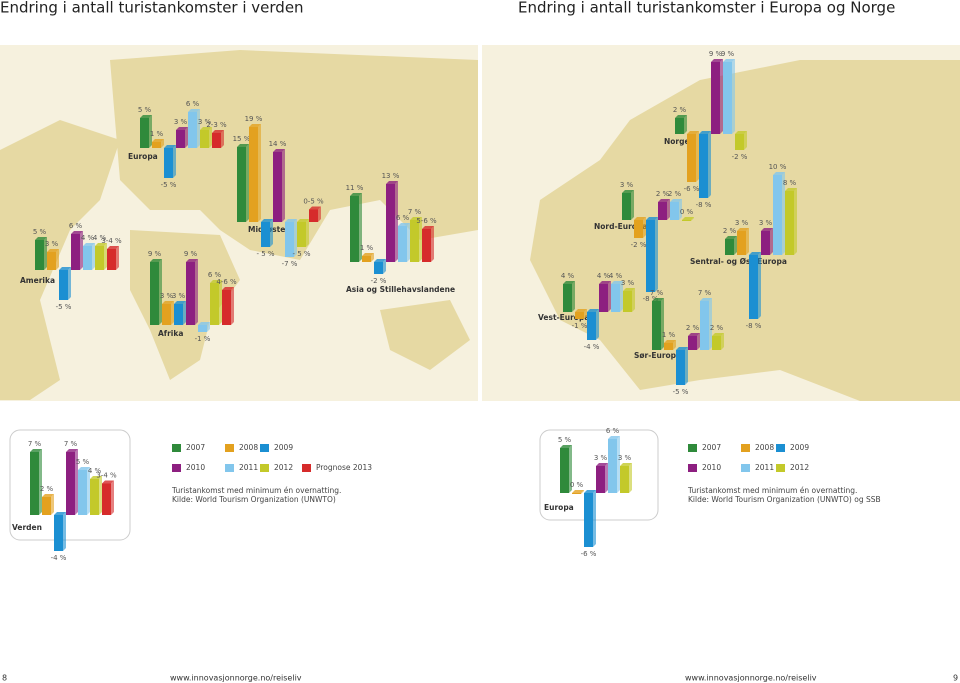  I want to click on europa-frame, so click(599, 475).